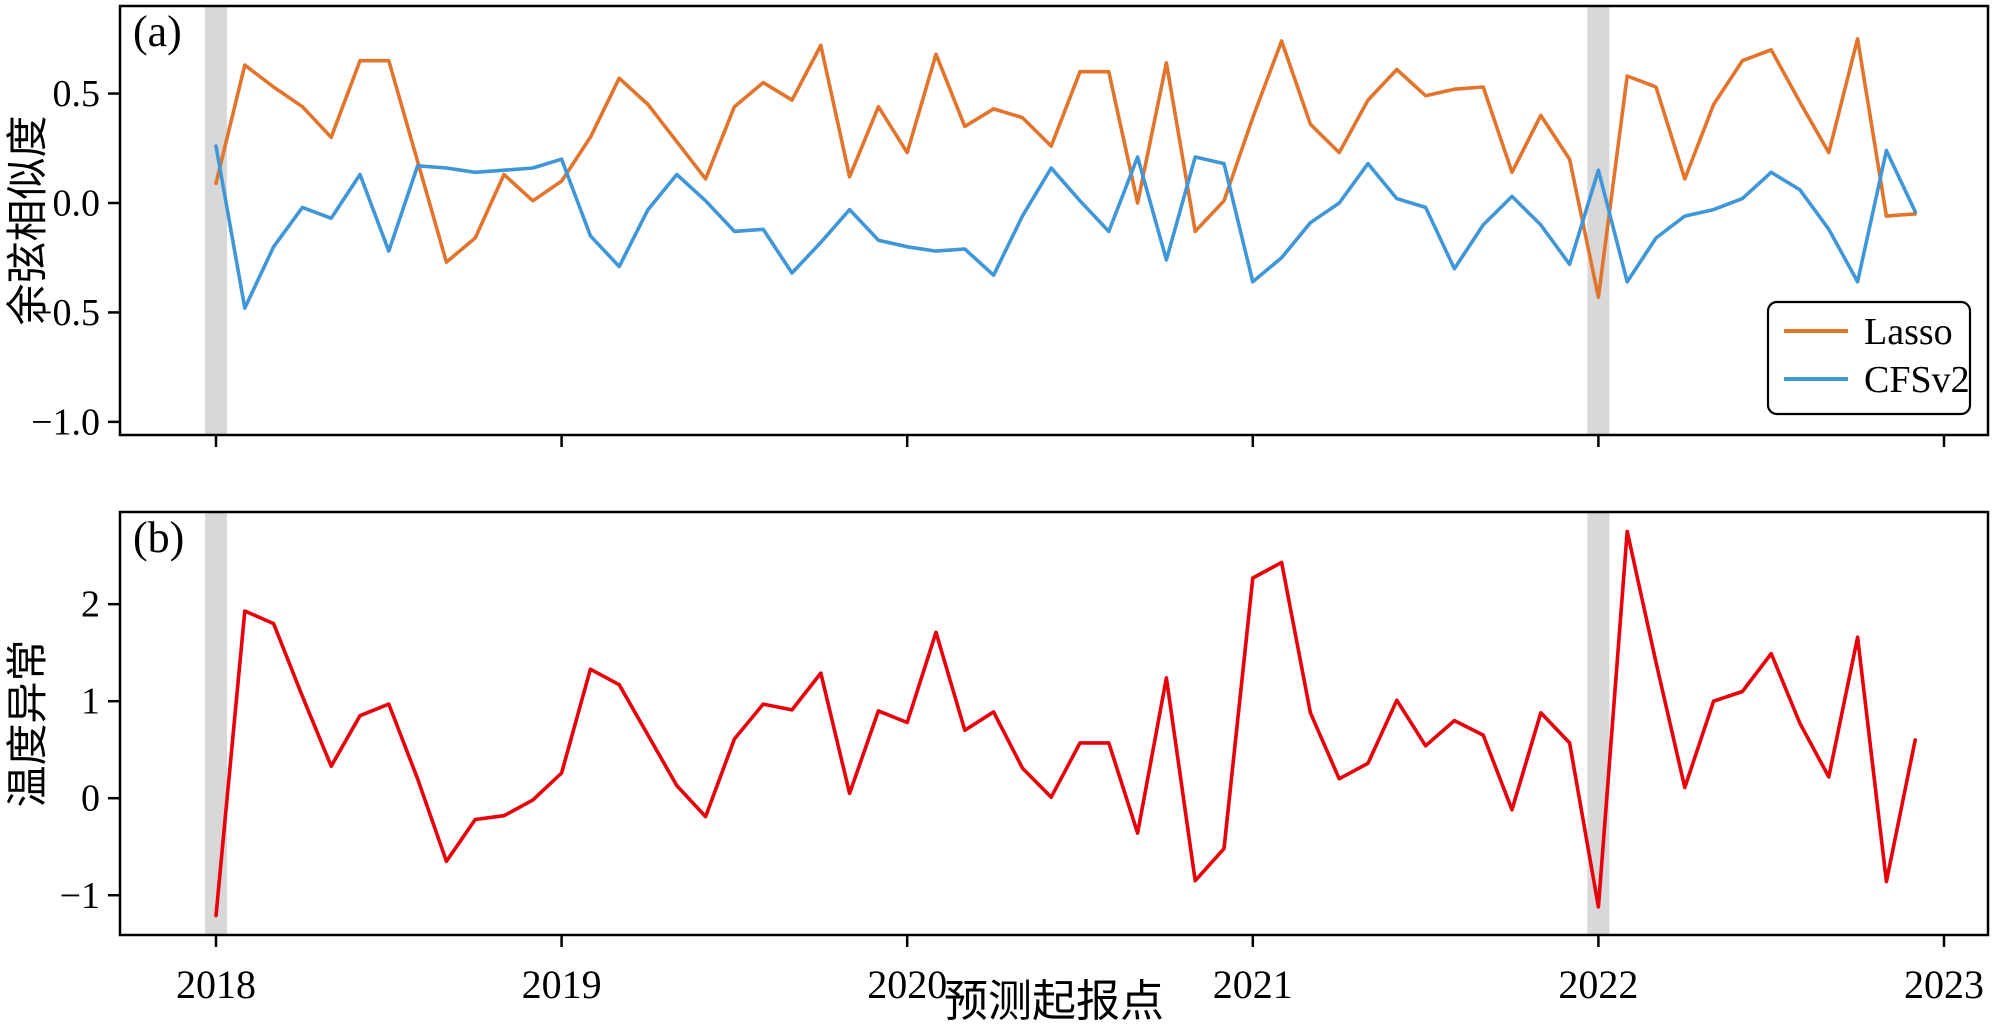 The image size is (2000, 1030). I want to click on legend-label: Lasso, so click(1908, 332).